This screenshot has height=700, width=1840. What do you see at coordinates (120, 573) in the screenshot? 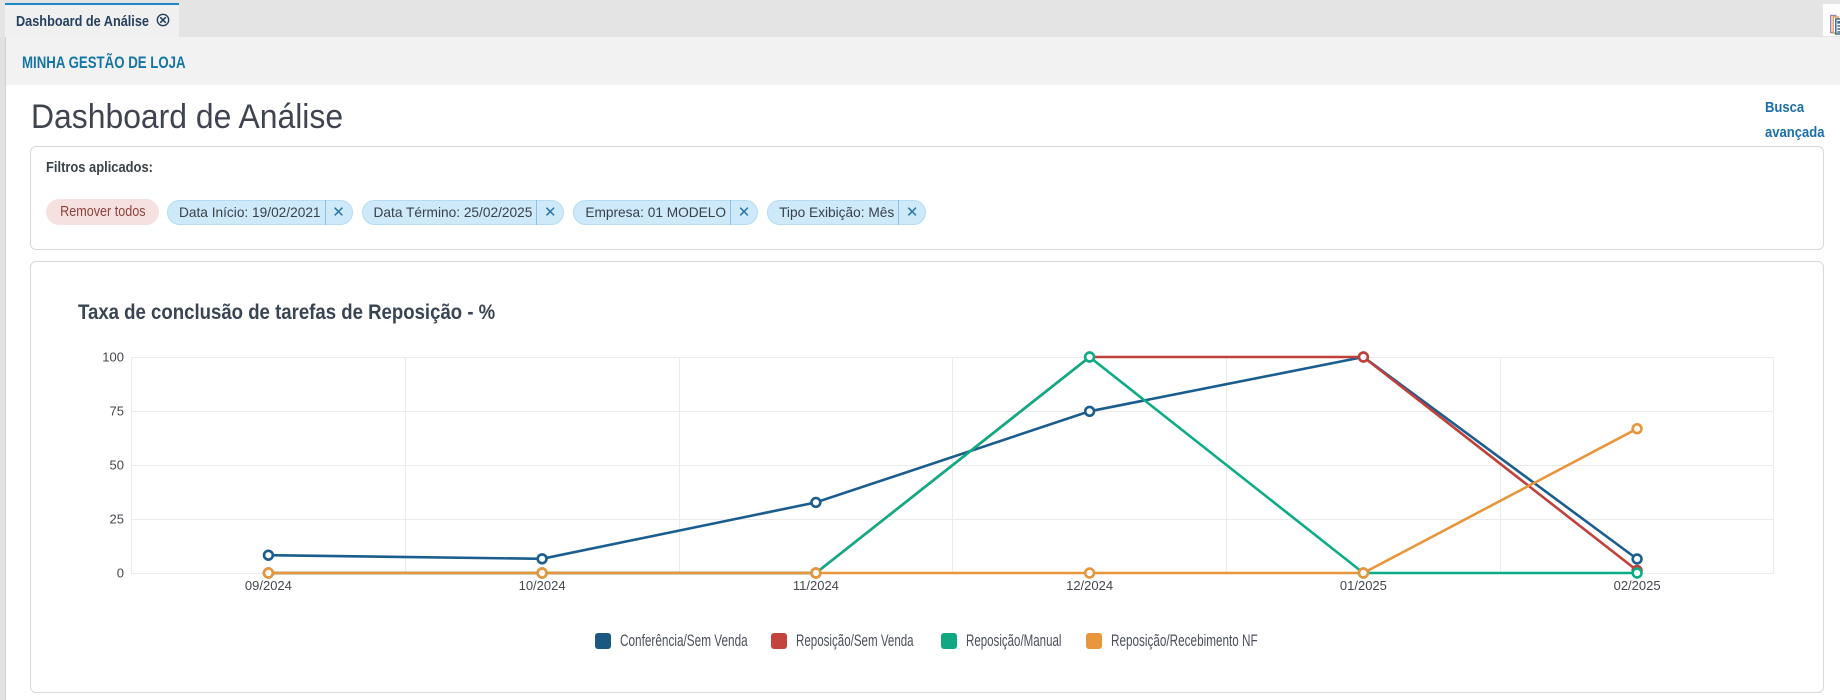
I see `svg-text: 0` at bounding box center [120, 573].